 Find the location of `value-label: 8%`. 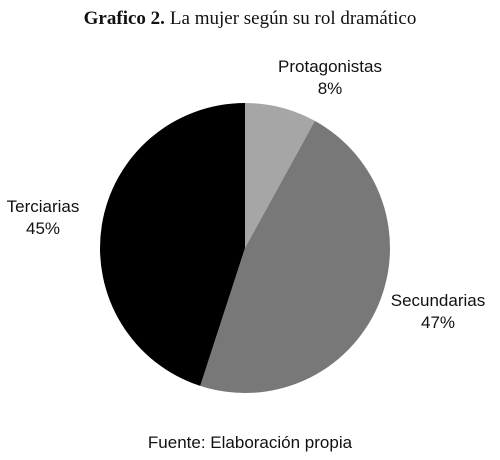

value-label: 8% is located at coordinates (330, 88).